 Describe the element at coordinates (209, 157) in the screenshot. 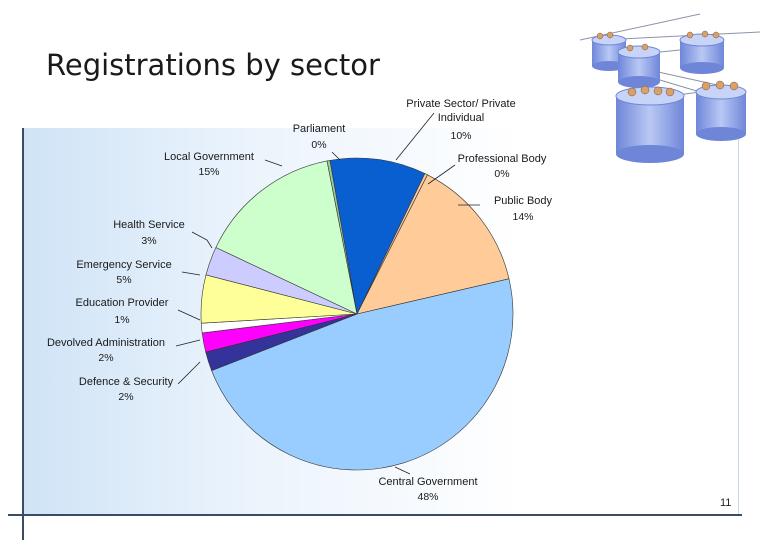

I see `slice-label: Local Government` at that location.